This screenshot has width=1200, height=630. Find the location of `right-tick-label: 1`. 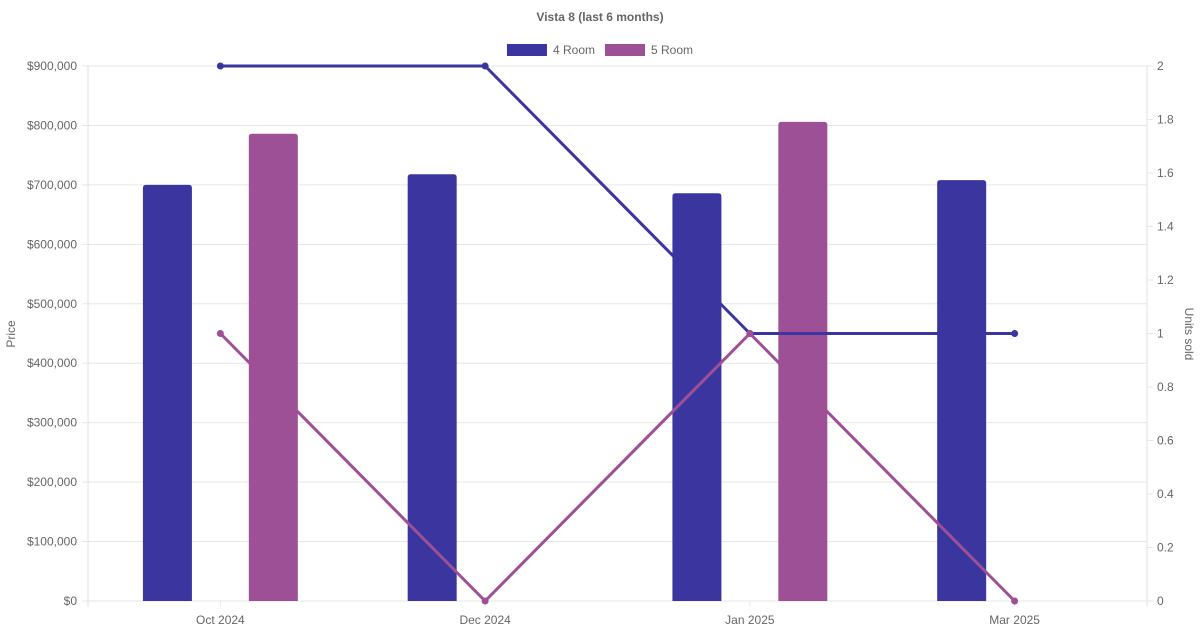

right-tick-label: 1 is located at coordinates (1160, 334).